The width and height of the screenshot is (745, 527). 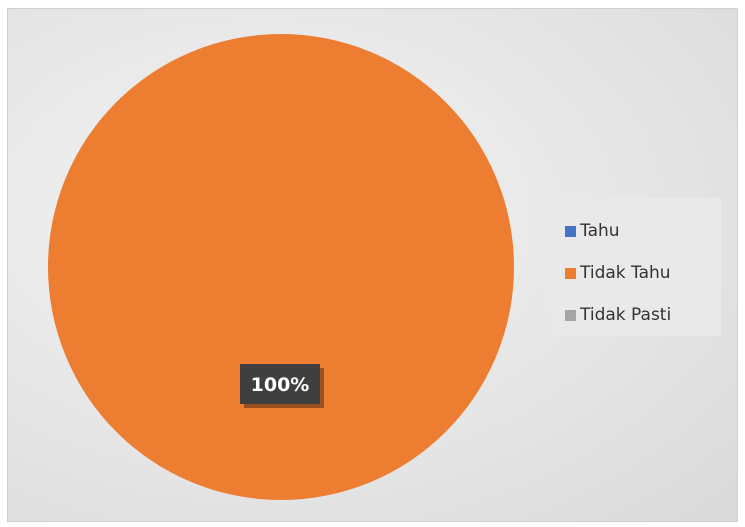 I want to click on data-label-box, so click(x=280, y=384).